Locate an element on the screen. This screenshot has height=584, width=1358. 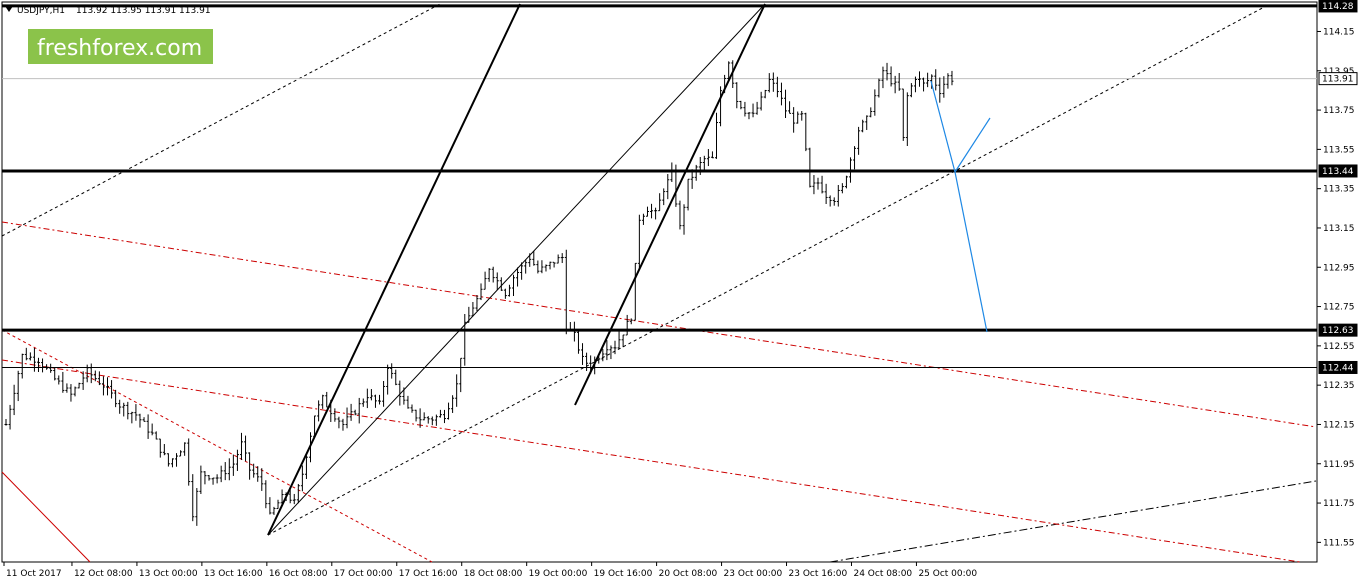
x-tick-label: 18 Oct 08:00 is located at coordinates (493, 574).